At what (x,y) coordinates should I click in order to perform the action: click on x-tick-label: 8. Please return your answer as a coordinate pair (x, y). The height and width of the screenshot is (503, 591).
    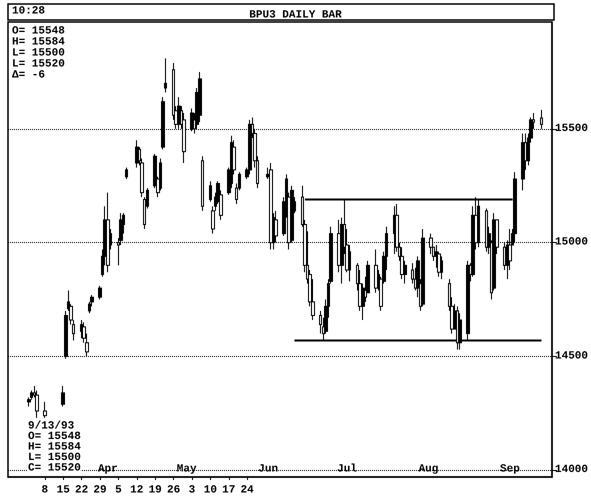
    Looking at the image, I should click on (44, 490).